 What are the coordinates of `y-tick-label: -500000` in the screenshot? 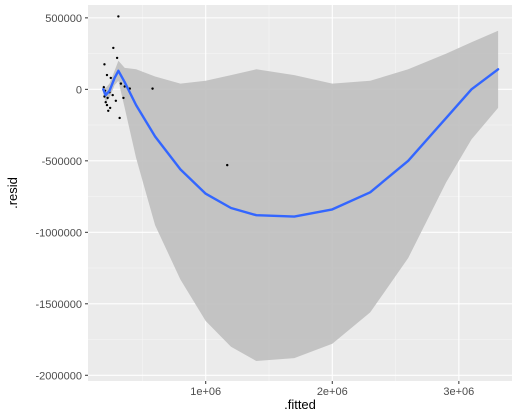 It's located at (62, 162).